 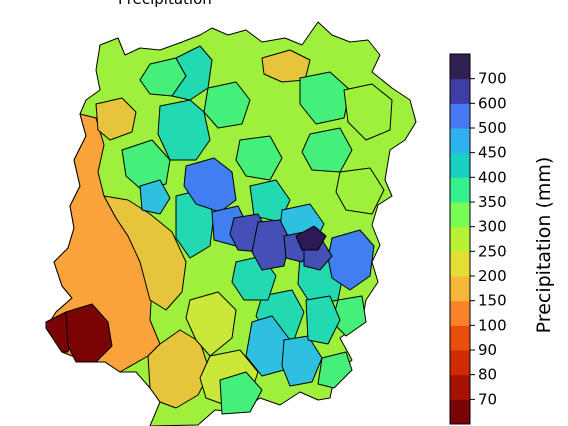 I want to click on colorbar-label: Precipitation (mm), so click(x=544, y=245).